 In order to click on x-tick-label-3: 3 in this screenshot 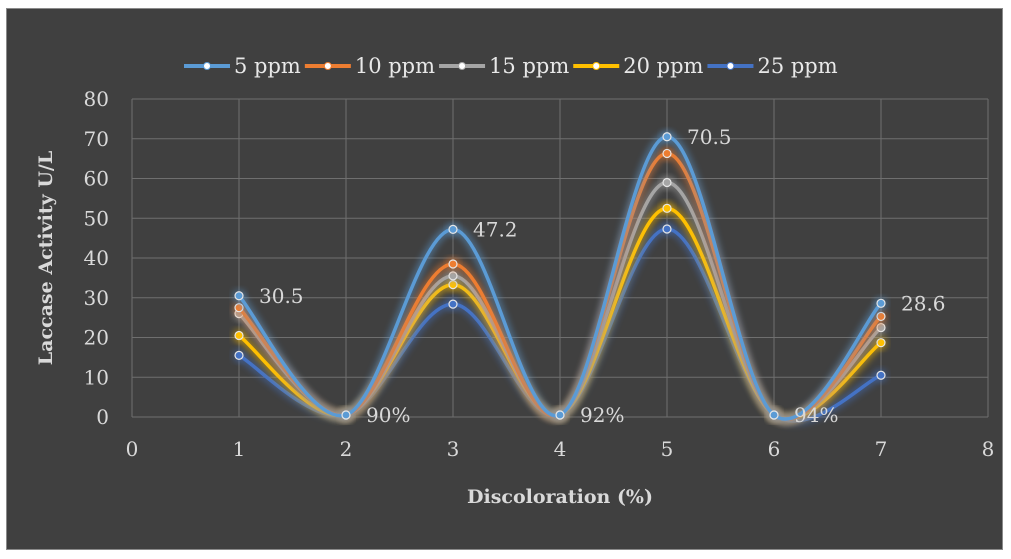, I will do `click(453, 449)`.